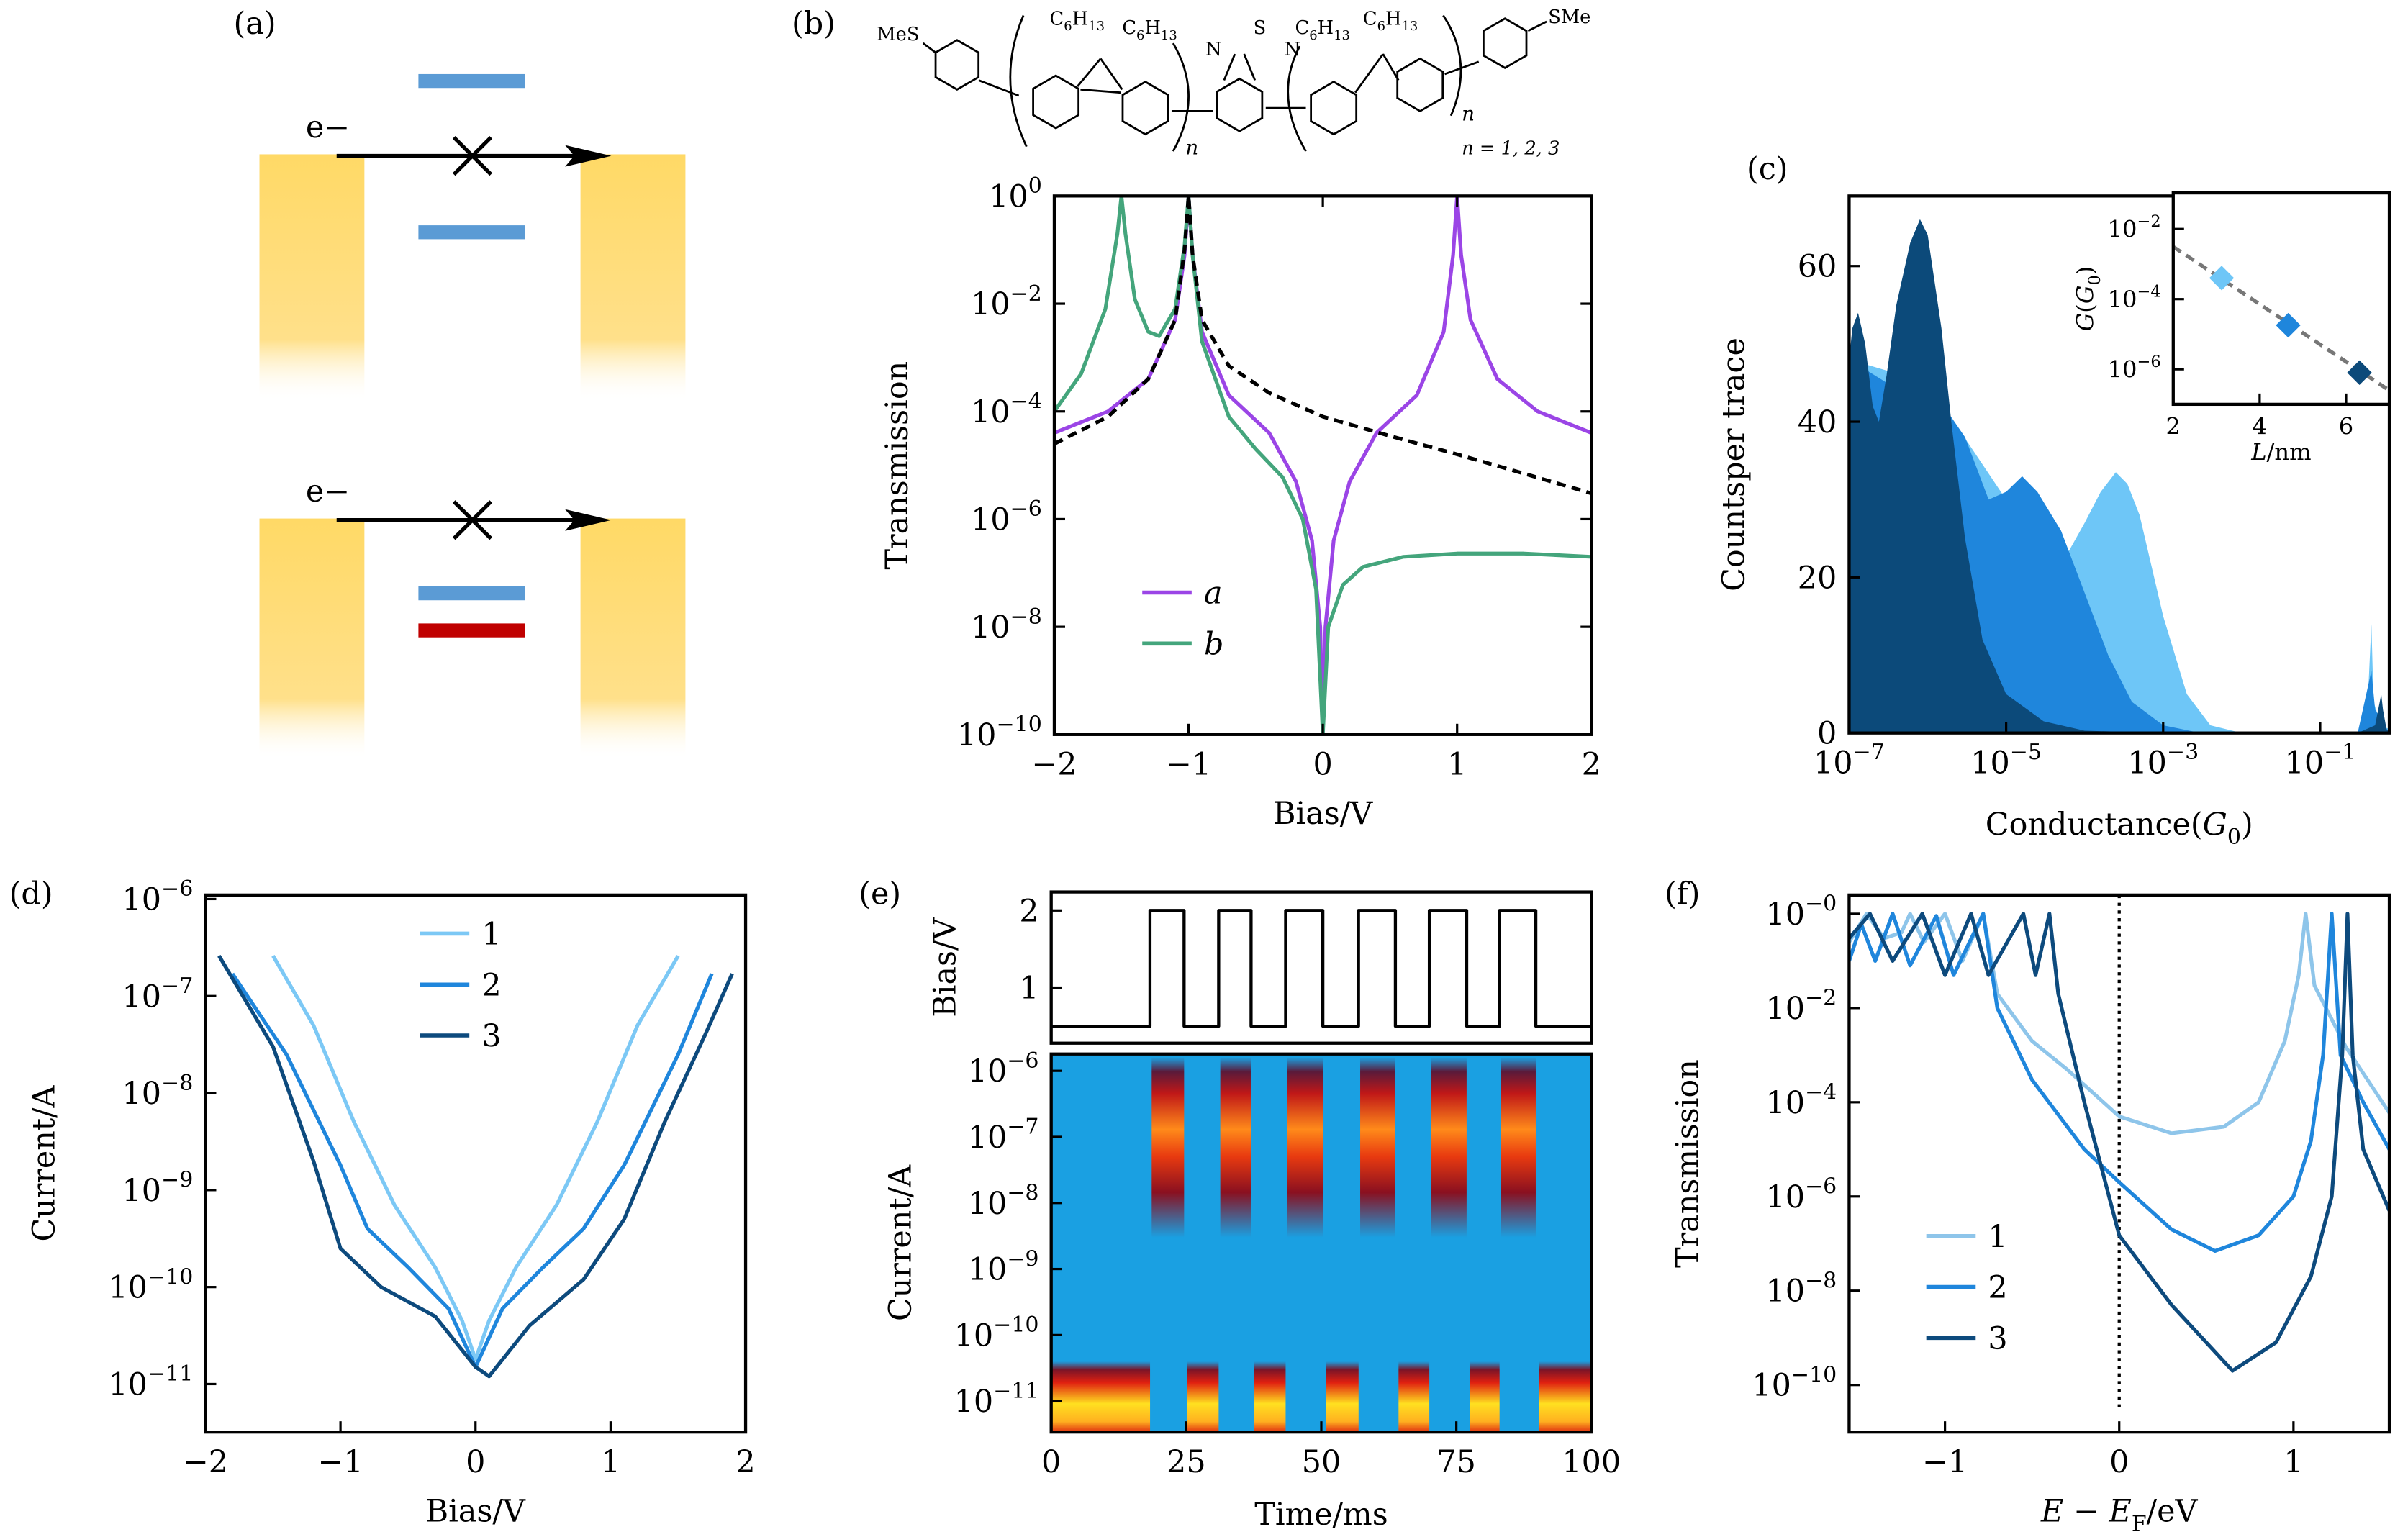  What do you see at coordinates (1321, 1462) in the screenshot?
I see `x-tick-label: 50` at bounding box center [1321, 1462].